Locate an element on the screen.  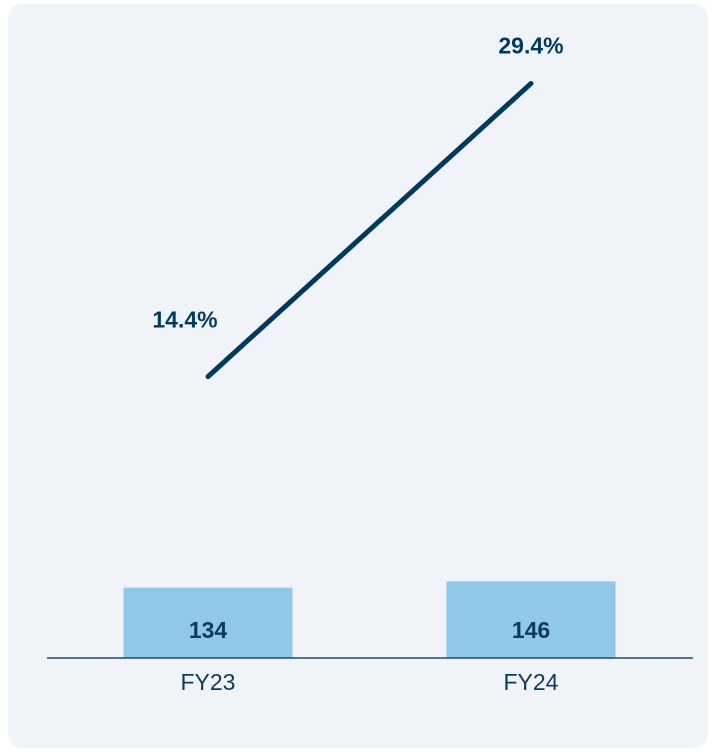
line-value-label: 29.4% is located at coordinates (530, 46).